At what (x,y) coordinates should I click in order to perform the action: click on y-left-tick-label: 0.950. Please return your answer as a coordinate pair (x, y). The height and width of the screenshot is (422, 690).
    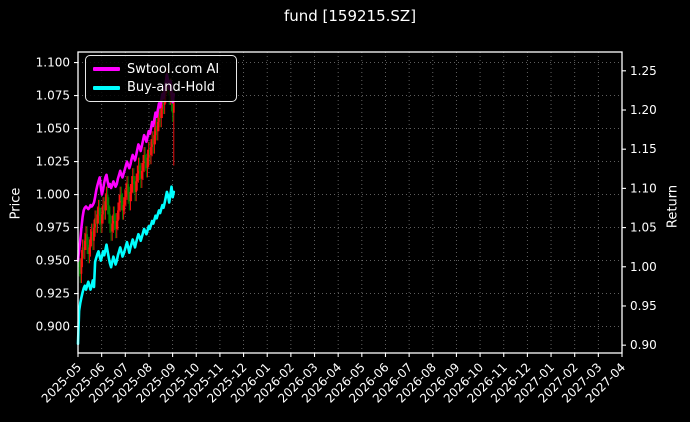
    Looking at the image, I should click on (53, 261).